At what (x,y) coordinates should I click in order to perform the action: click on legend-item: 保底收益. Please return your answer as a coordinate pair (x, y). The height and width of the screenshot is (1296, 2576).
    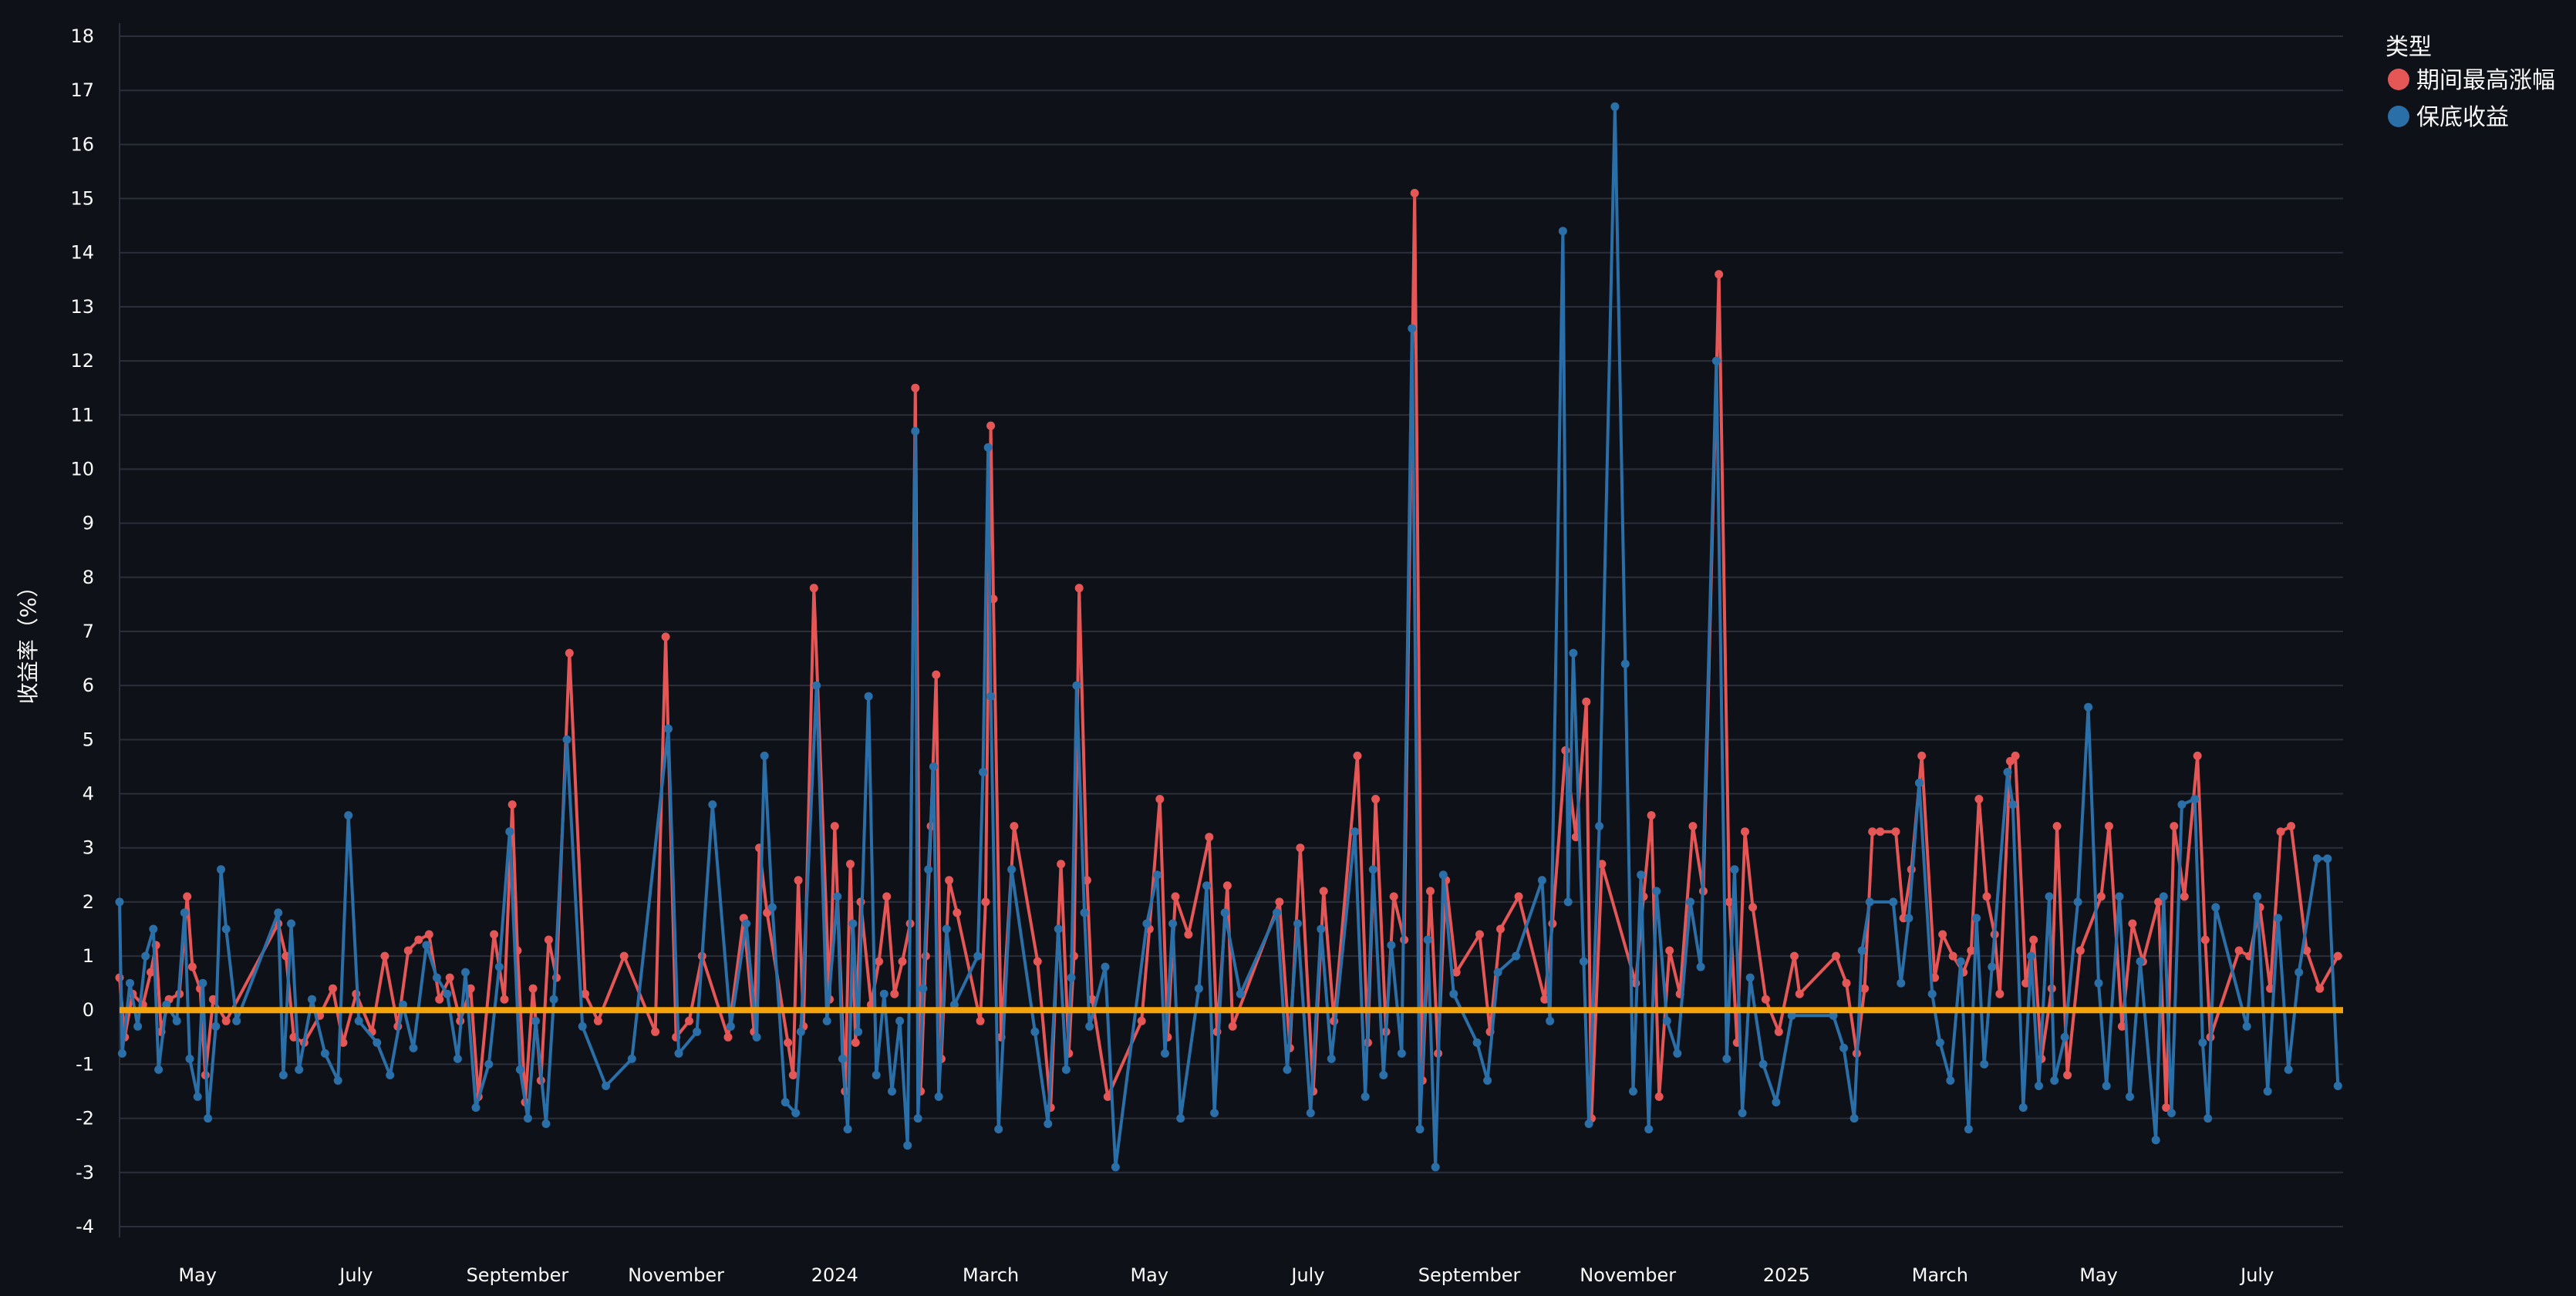
    Looking at the image, I should click on (2448, 117).